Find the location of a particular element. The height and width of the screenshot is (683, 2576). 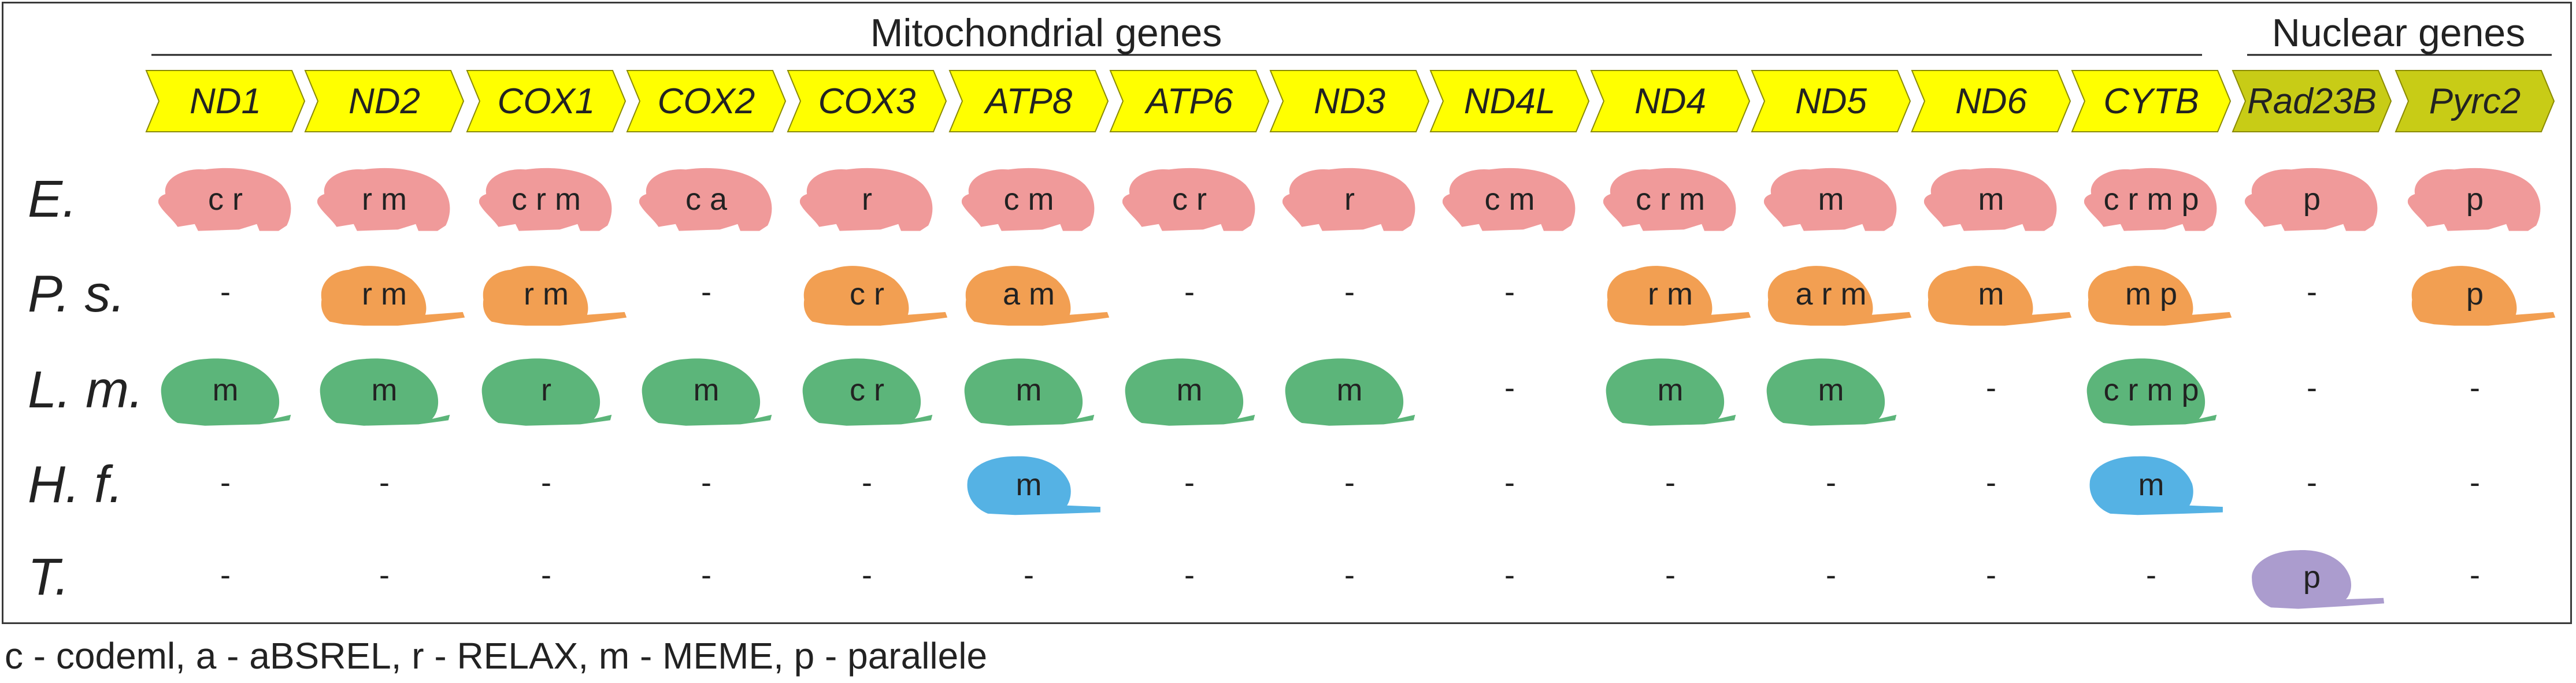

gene-label: ND1 is located at coordinates (226, 101).